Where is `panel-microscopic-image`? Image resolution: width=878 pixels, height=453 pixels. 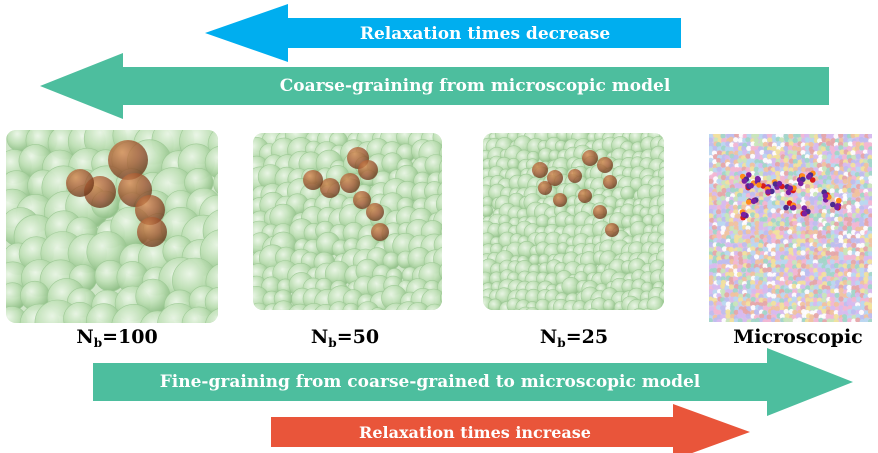
panel-microscopic-image is located at coordinates (790, 228).